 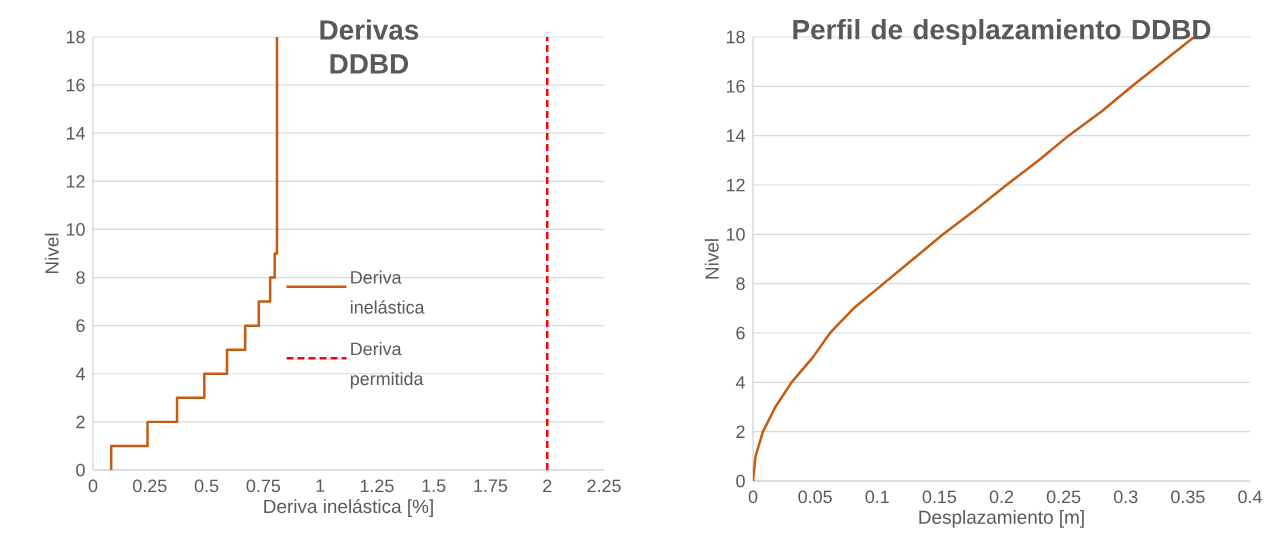 I want to click on x-tick-label: 1.75, so click(x=491, y=486).